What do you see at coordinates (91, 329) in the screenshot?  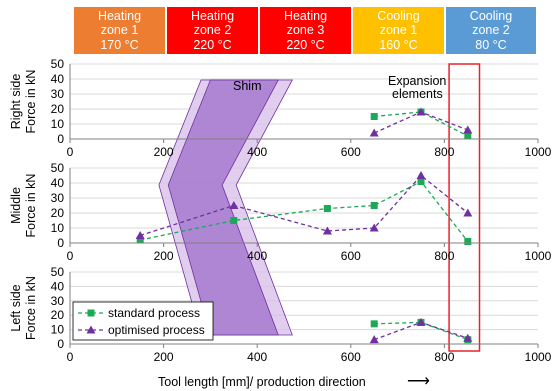 I see `legend-optimised-marker` at bounding box center [91, 329].